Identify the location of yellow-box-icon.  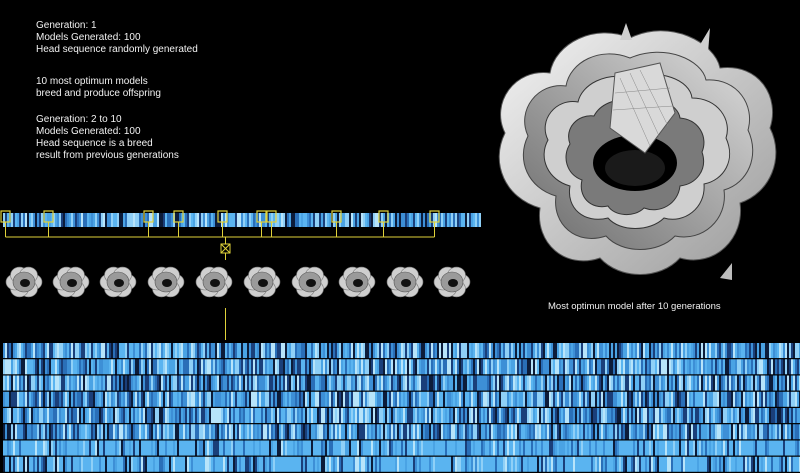
(48, 216).